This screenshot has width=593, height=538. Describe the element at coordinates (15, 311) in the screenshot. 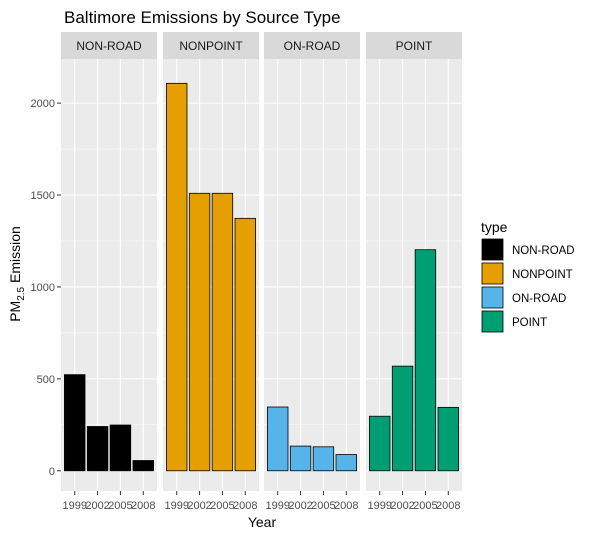

I see `y-axis-title-main: PM` at that location.